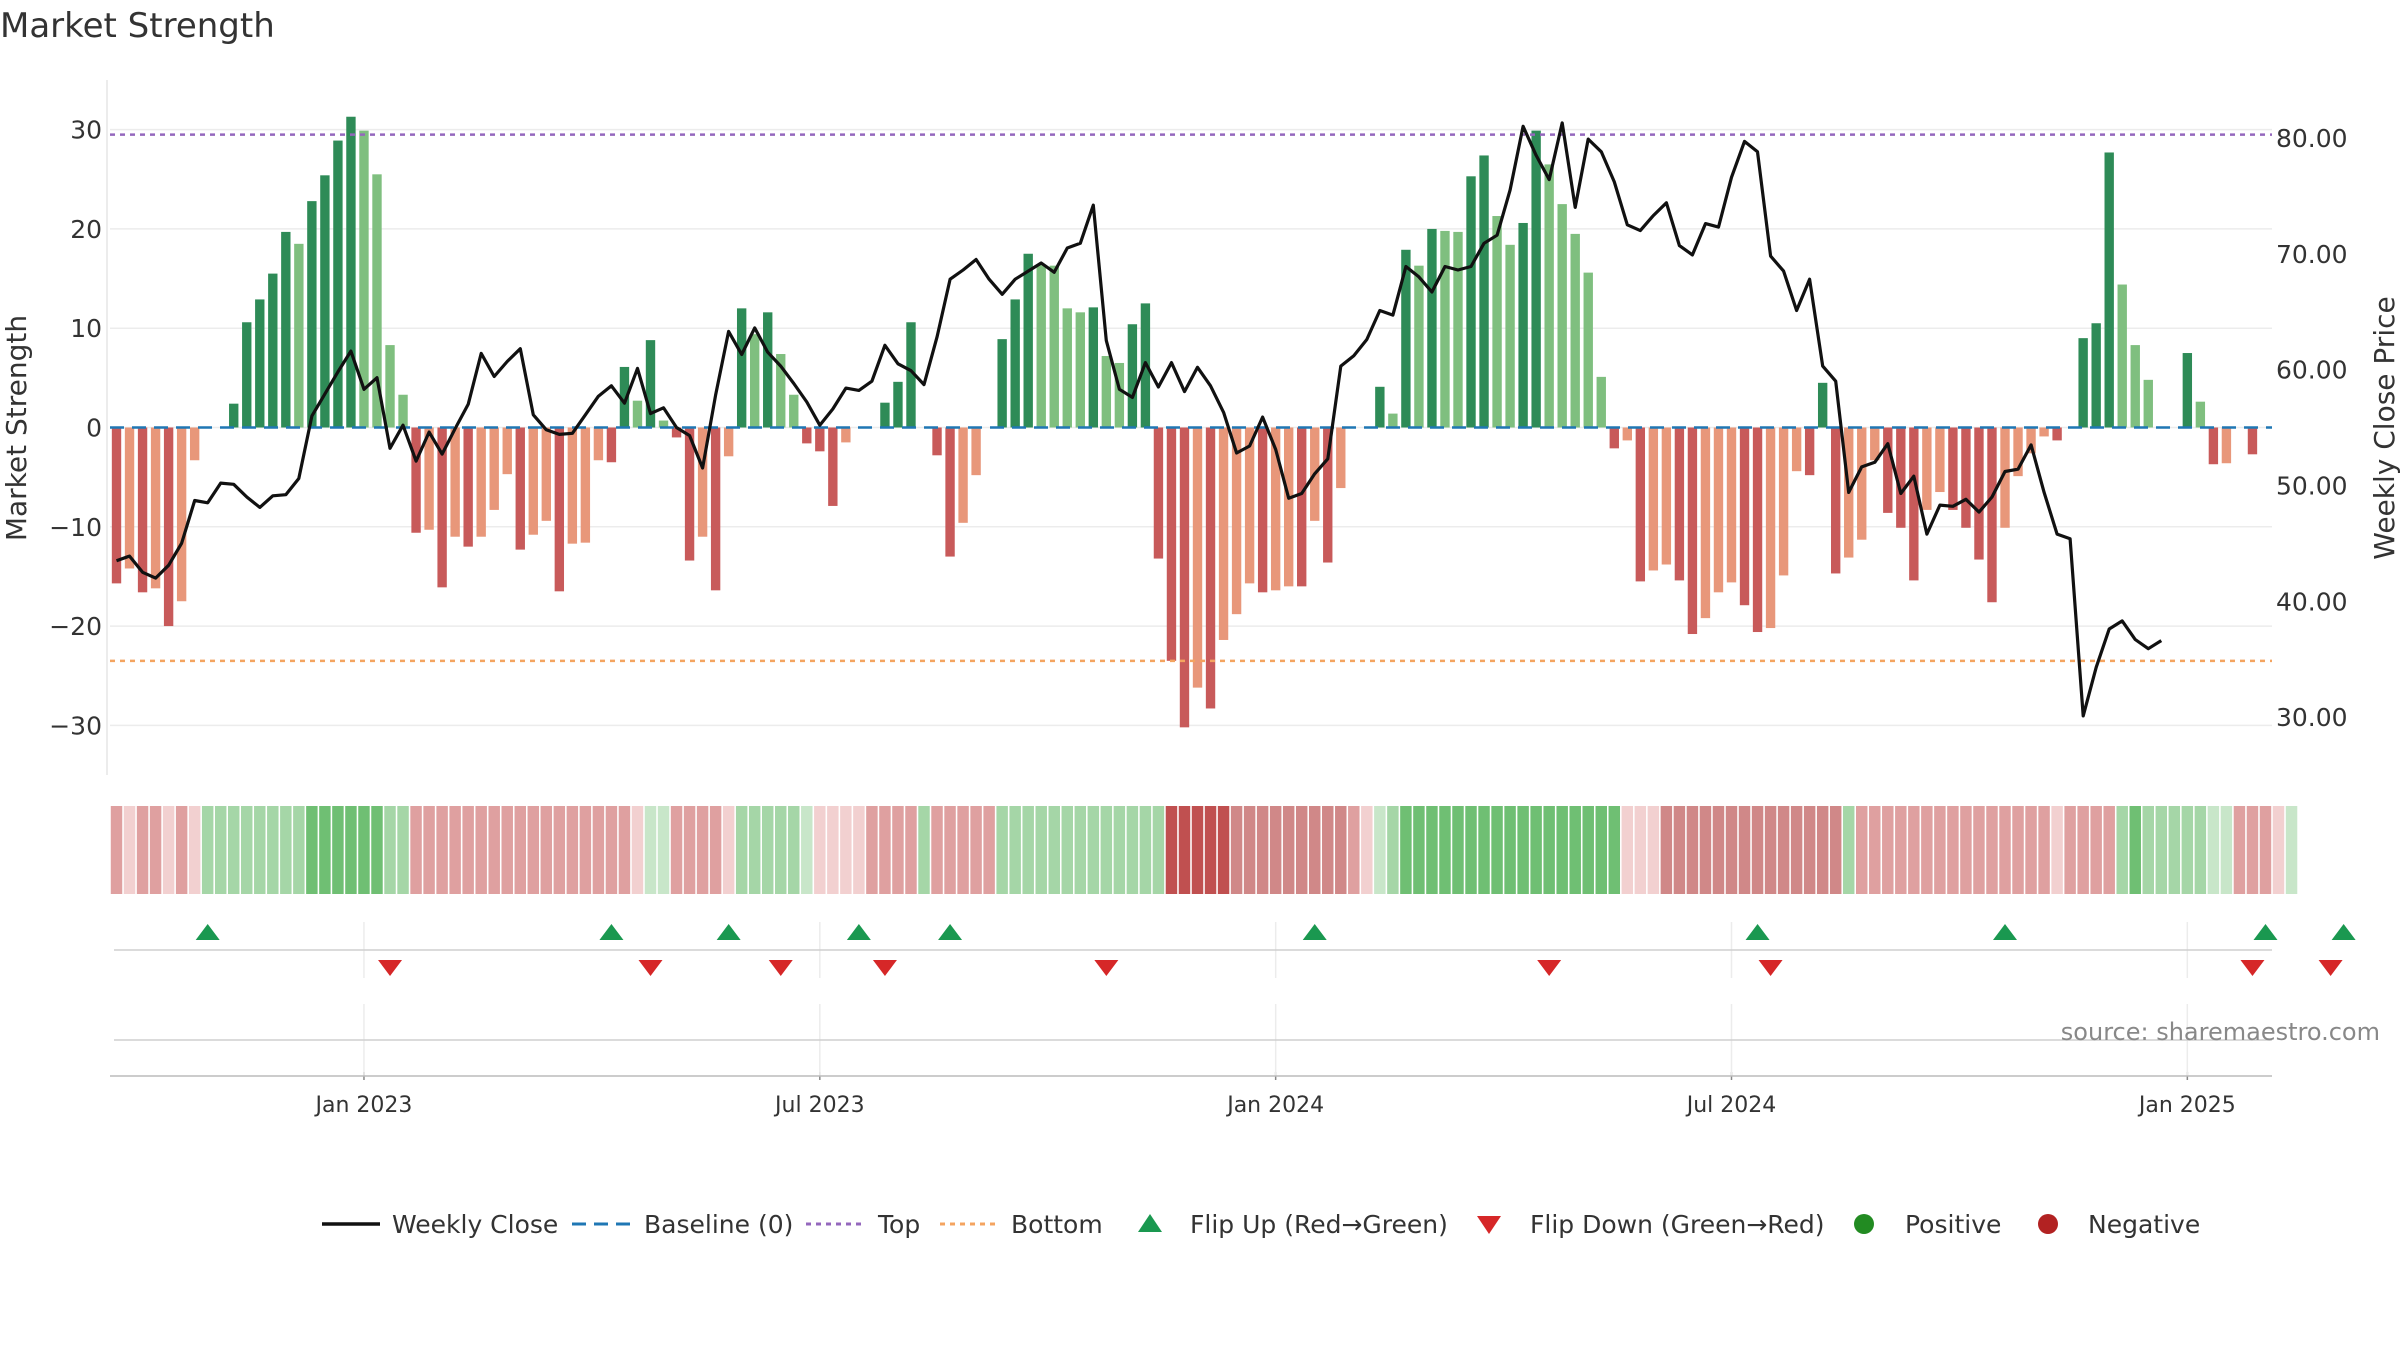 Image resolution: width=2400 pixels, height=1350 pixels. I want to click on left-tick-label: 10, so click(86, 328).